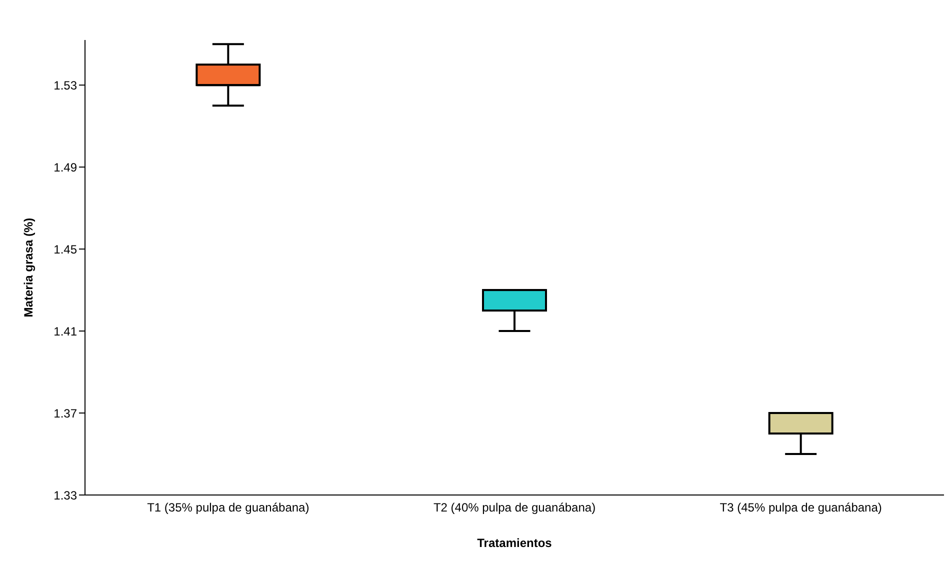 This screenshot has height=565, width=948. What do you see at coordinates (514, 543) in the screenshot?
I see `x-axis-title: Tratamientos` at bounding box center [514, 543].